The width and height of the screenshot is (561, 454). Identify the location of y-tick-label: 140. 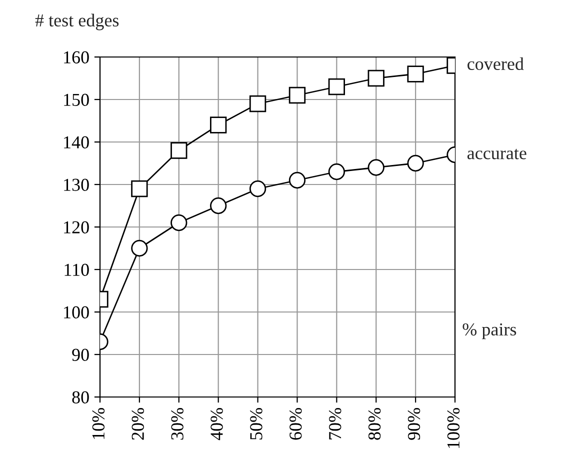
(76, 142).